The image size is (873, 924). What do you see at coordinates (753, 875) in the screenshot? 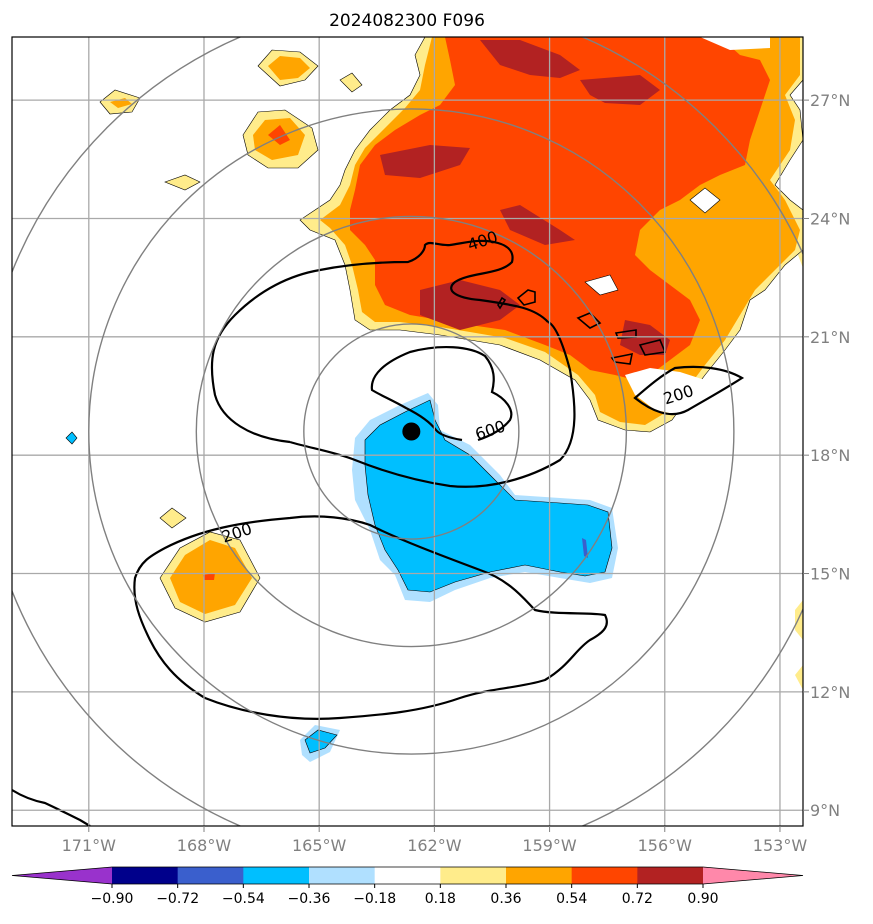
I see `colorbar-extend-high` at bounding box center [753, 875].